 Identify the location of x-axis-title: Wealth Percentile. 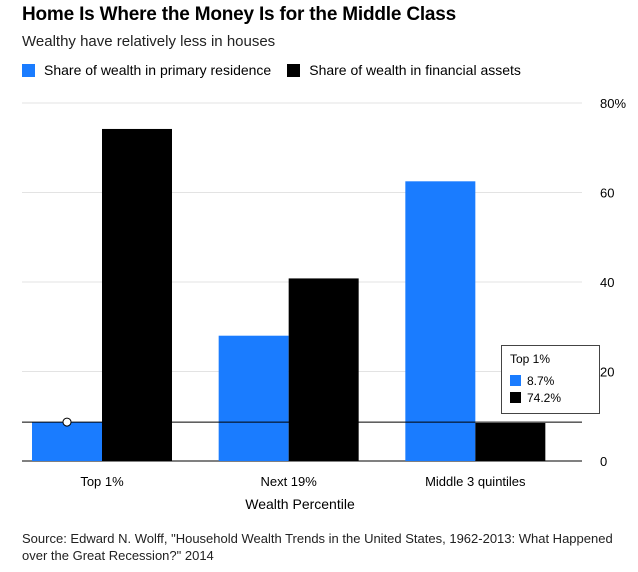
(300, 504).